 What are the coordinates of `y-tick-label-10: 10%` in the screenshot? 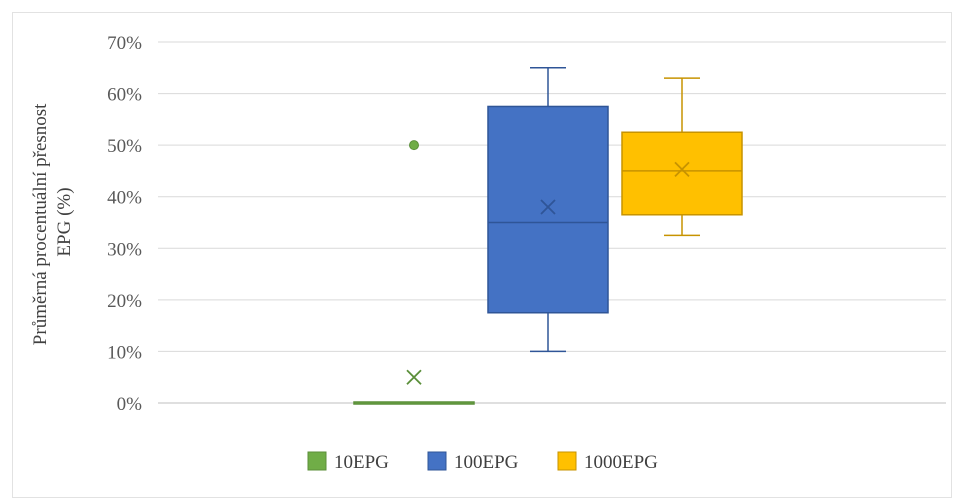 It's located at (124, 352).